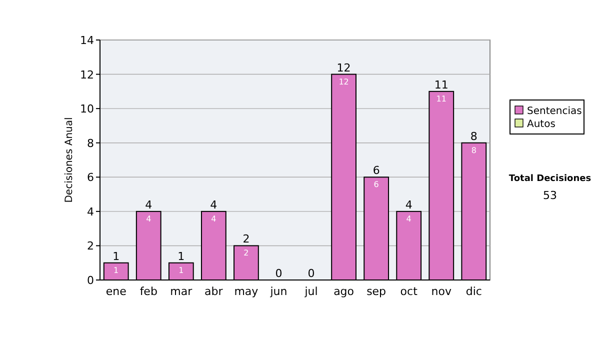 This screenshot has width=600, height=340. Describe the element at coordinates (474, 136) in the screenshot. I see `total-label: 8` at that location.